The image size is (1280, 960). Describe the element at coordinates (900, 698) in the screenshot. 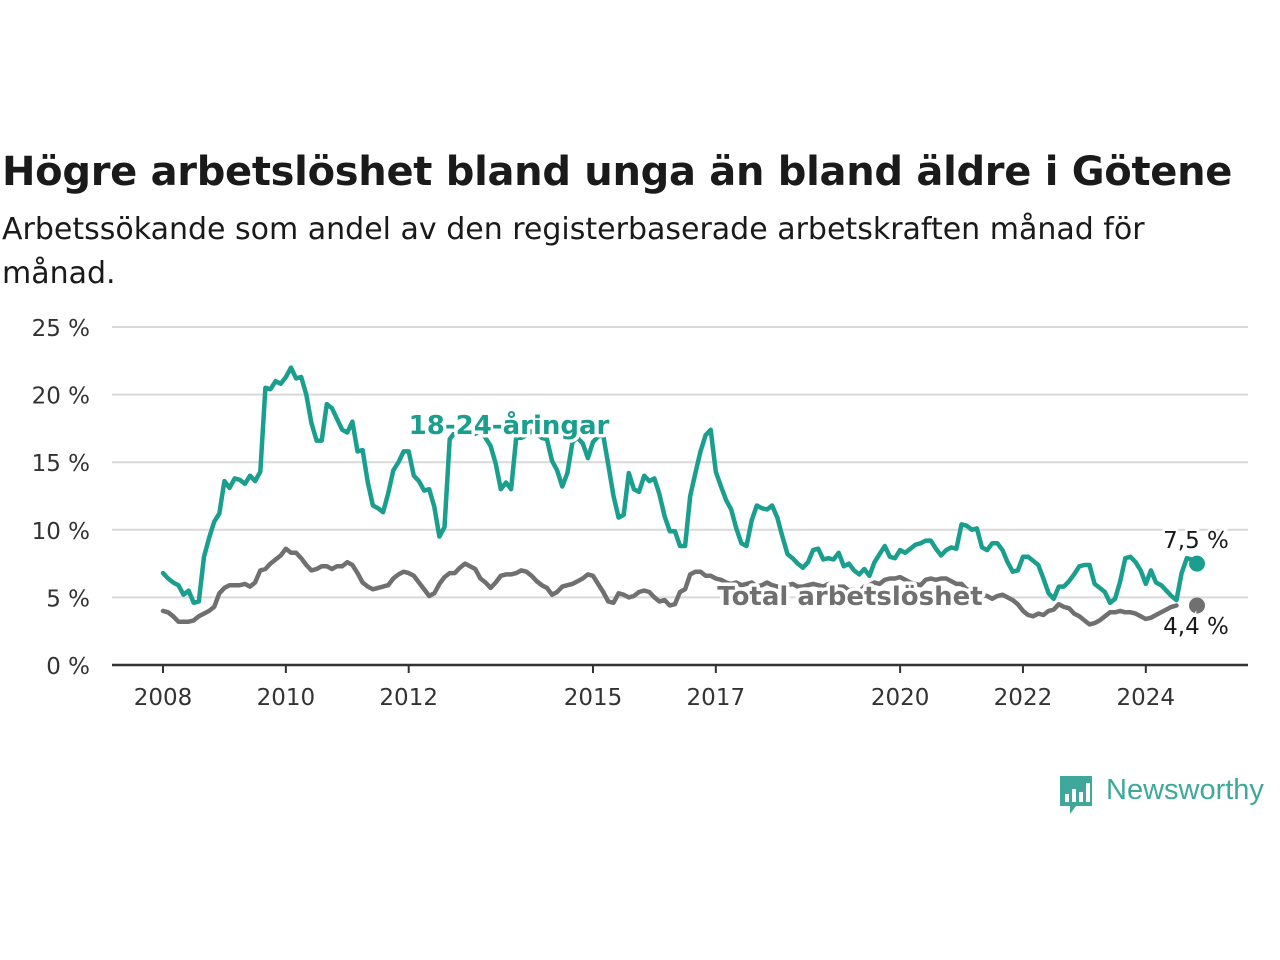

I see `x-tick-label: 2020` at that location.